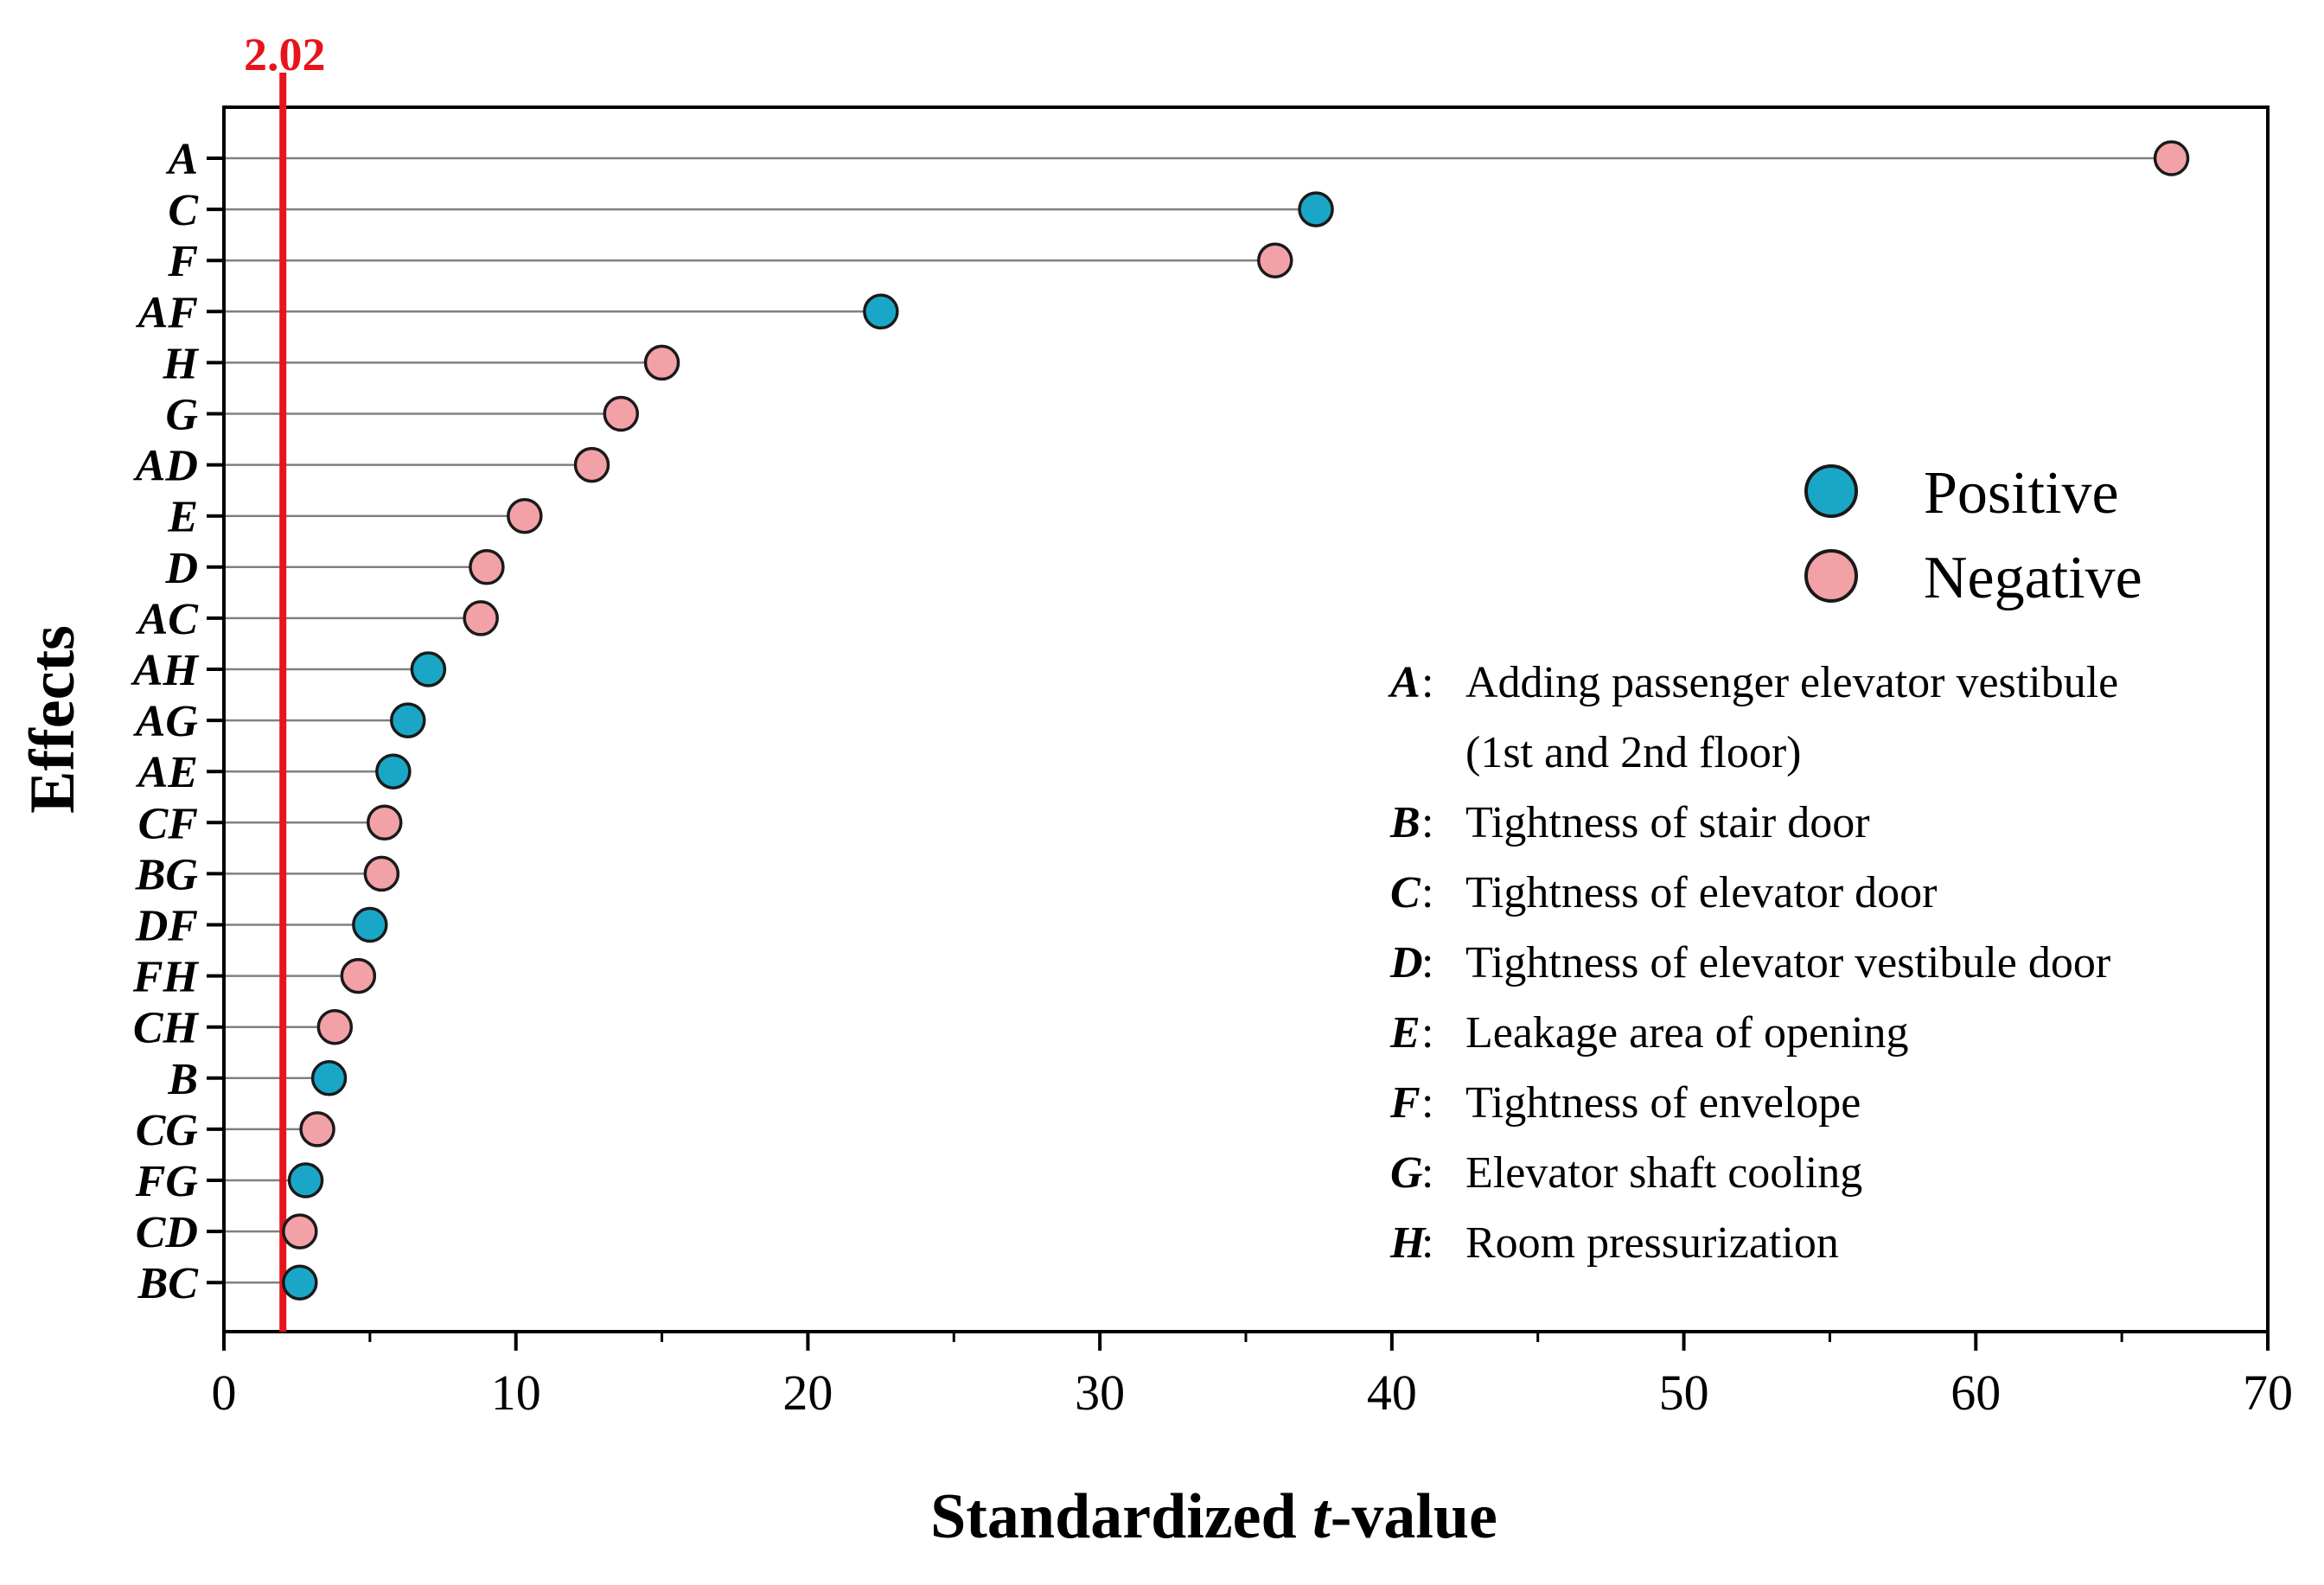  Describe the element at coordinates (285, 680) in the screenshot. I see `reference-line-group: 2.02` at that location.